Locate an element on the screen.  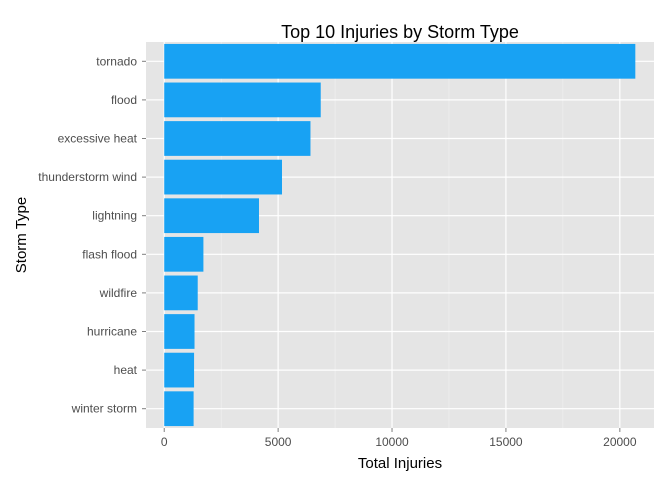
y-tick-label: winter storm is located at coordinates (104, 409).